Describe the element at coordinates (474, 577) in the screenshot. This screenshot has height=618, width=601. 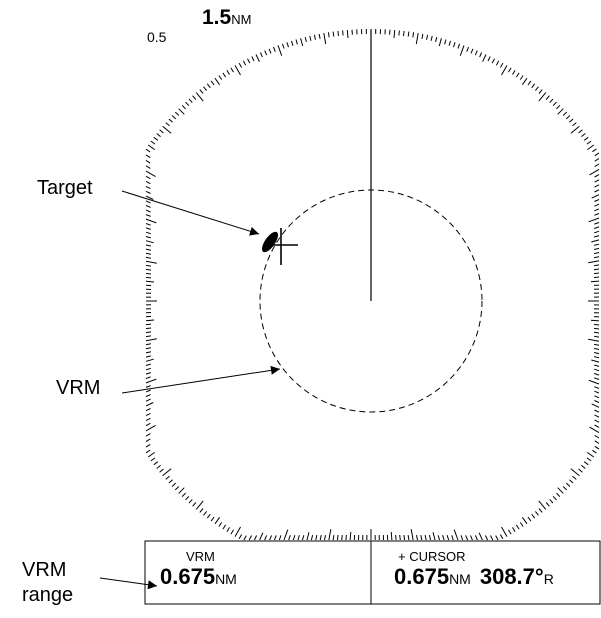
I see `cursor-readout: 0.675NM 308.7°R` at that location.